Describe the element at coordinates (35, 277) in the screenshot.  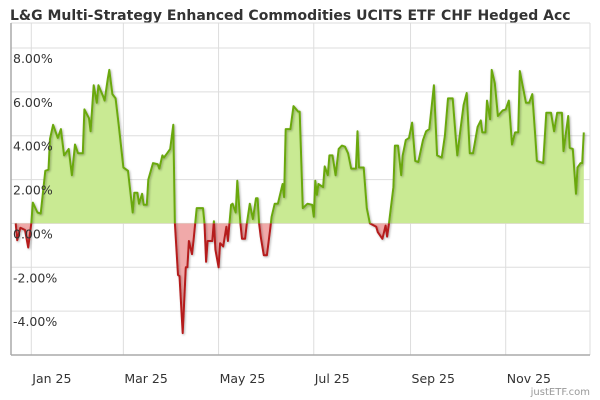
I see `y-tick-label: -2.00%` at that location.